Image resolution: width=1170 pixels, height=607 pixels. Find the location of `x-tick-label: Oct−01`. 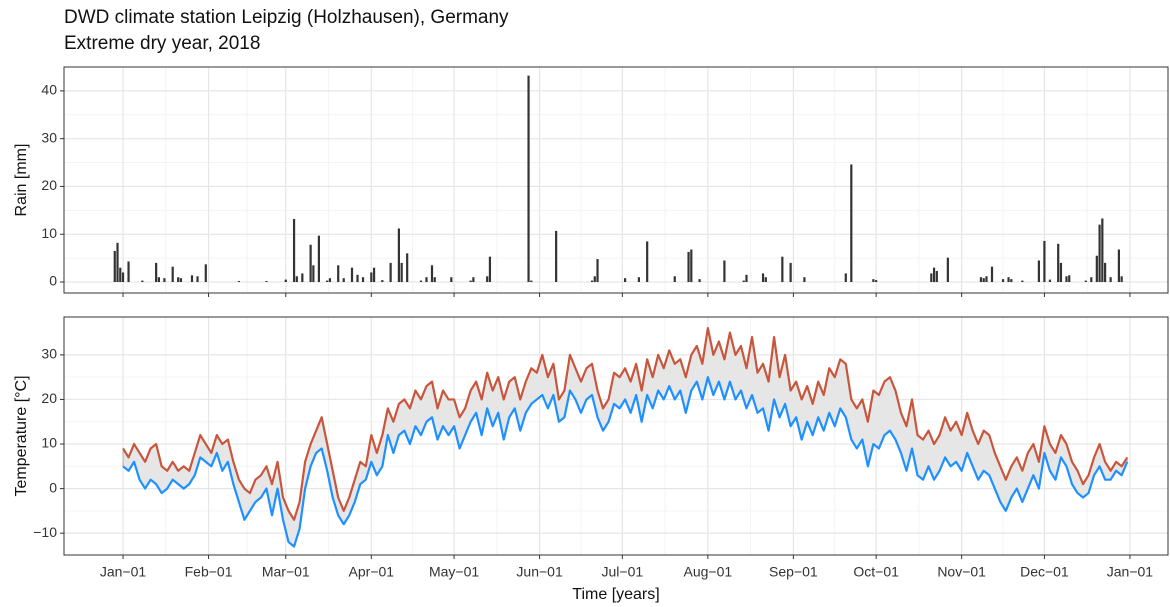

x-tick-label: Oct−01 is located at coordinates (876, 572).